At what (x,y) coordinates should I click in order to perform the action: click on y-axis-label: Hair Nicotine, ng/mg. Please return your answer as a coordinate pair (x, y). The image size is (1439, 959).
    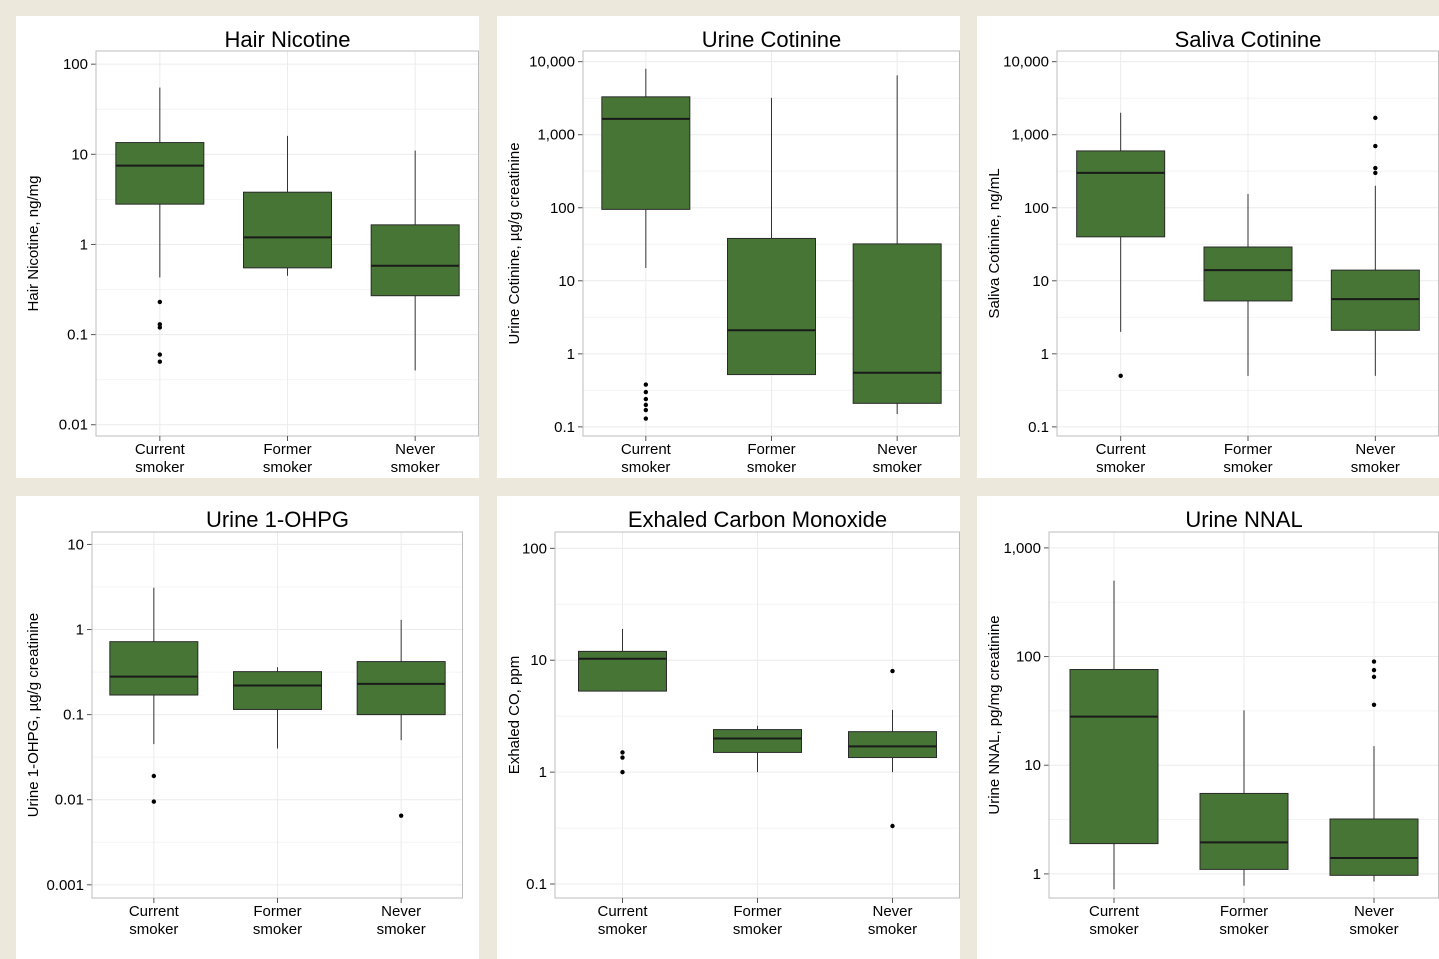
    Looking at the image, I should click on (33, 244).